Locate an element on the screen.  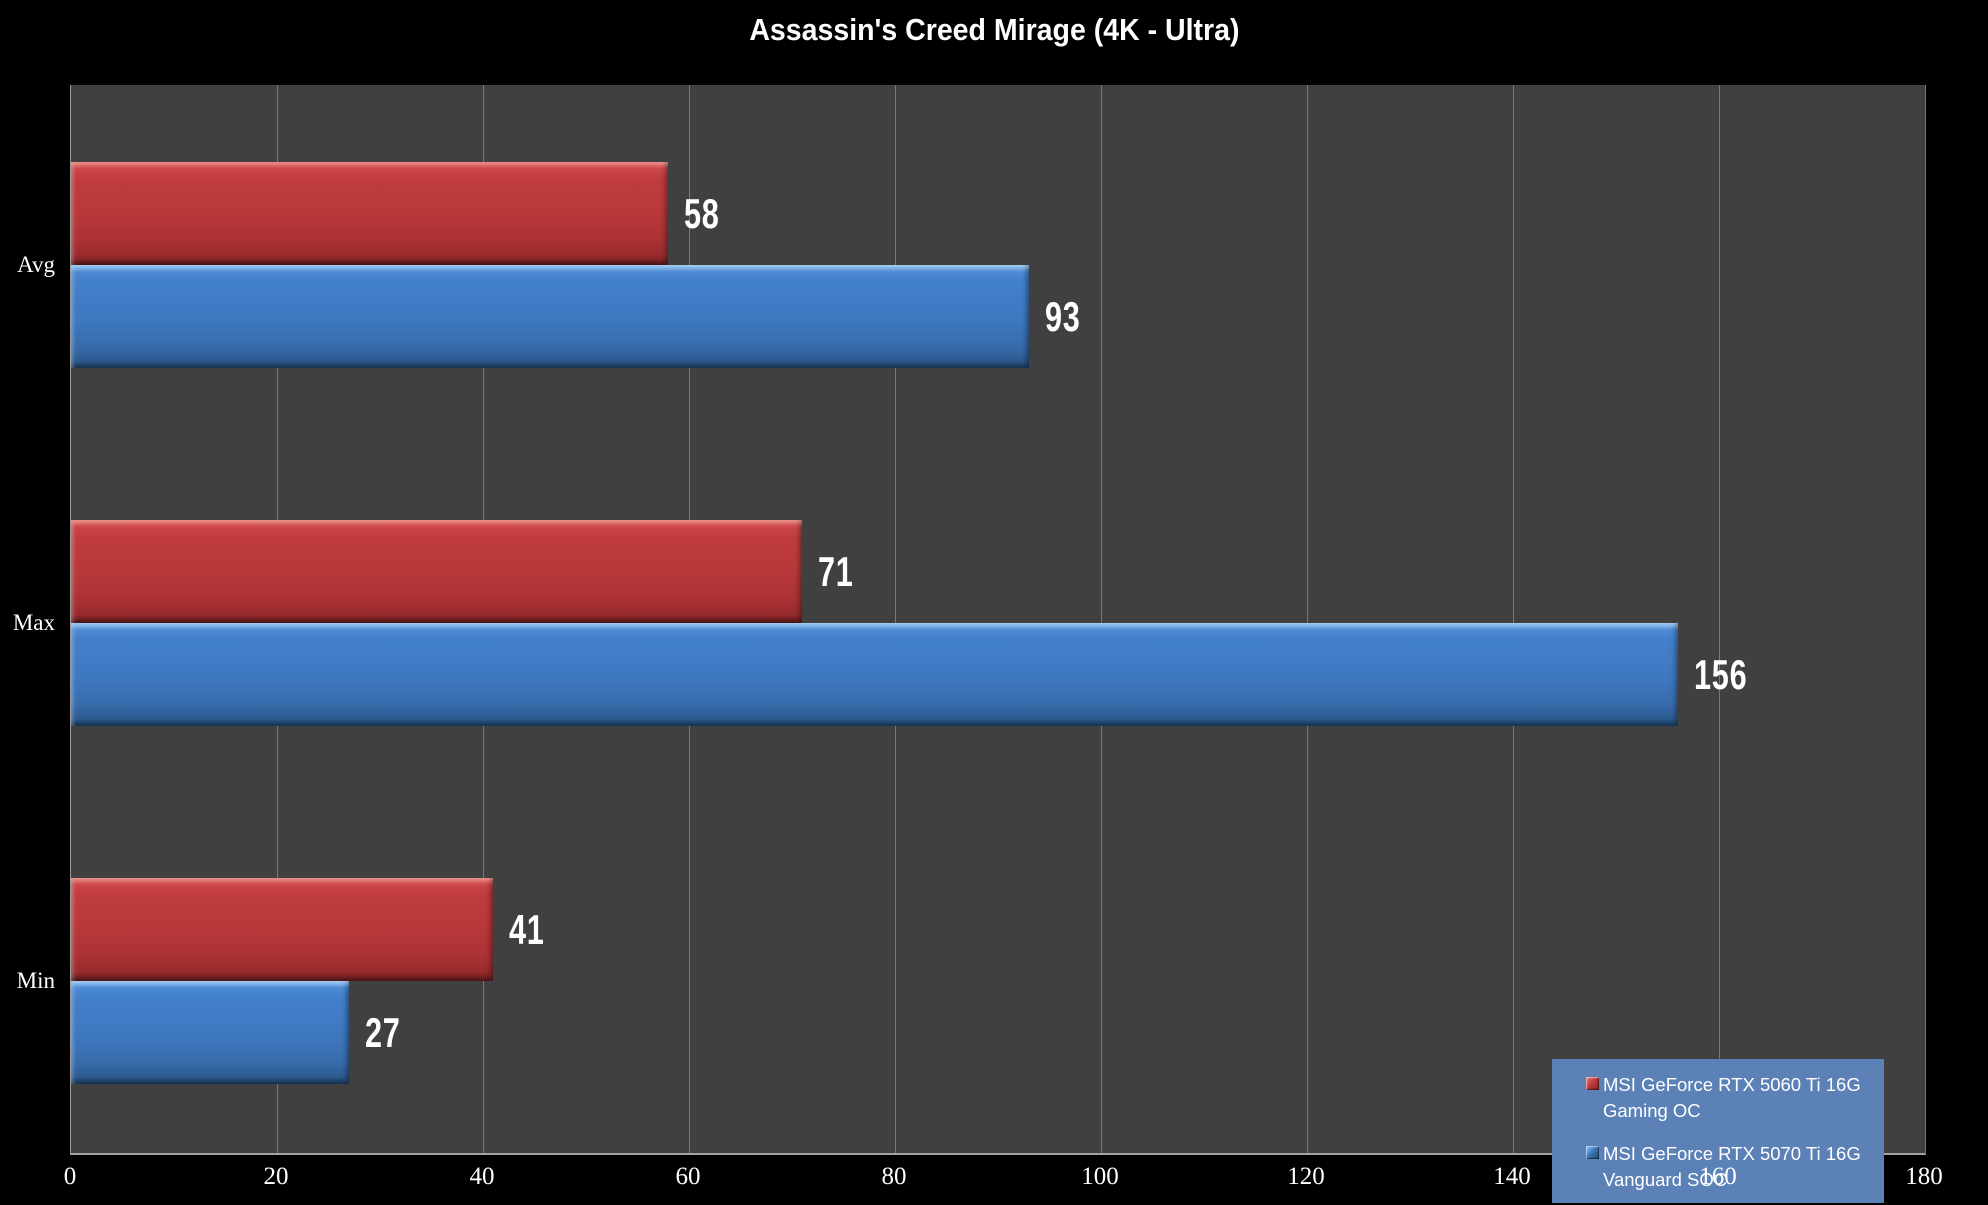
bar-value-label: 156 is located at coordinates (1720, 674).